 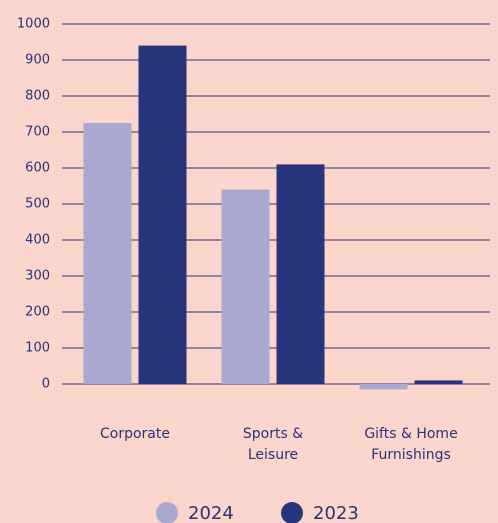 What do you see at coordinates (37, 96) in the screenshot?
I see `y-tick-label: 800` at bounding box center [37, 96].